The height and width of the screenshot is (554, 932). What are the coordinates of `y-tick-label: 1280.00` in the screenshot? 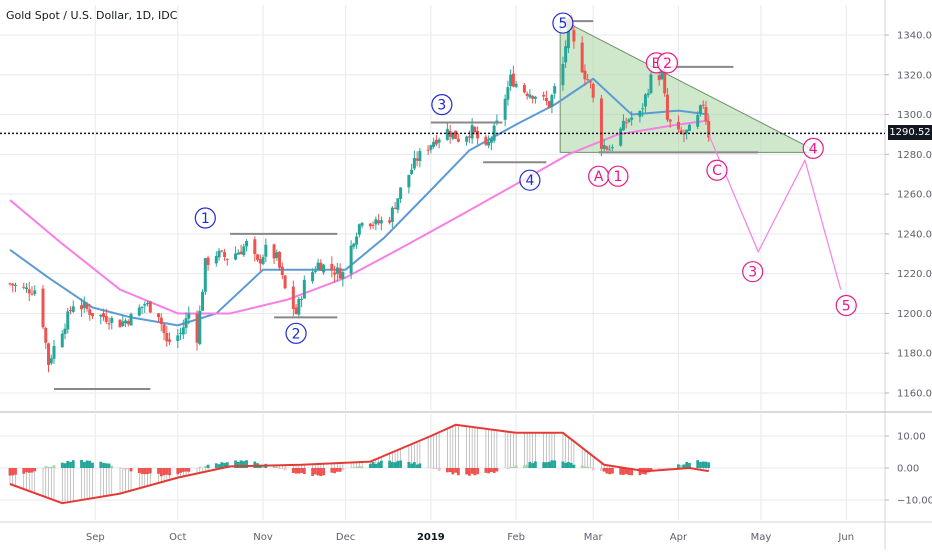 It's located at (914, 155).